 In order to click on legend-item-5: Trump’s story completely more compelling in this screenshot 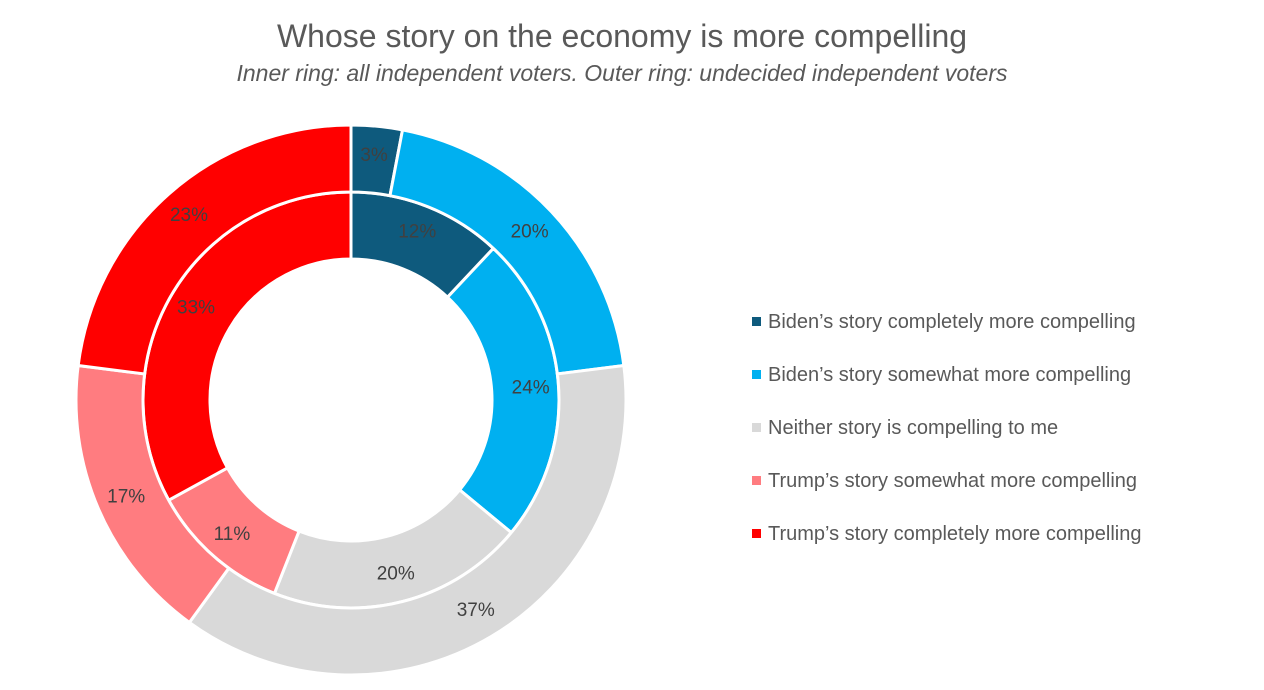, I will do `click(997, 533)`.